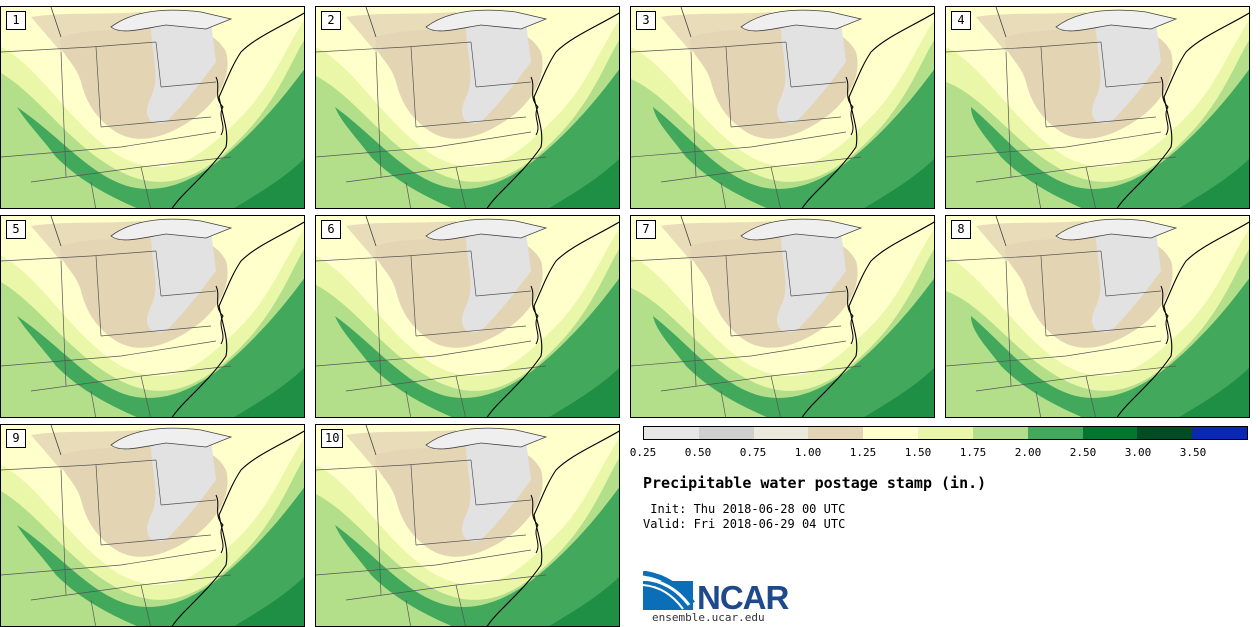 Image resolution: width=1260 pixels, height=627 pixels. What do you see at coordinates (646, 229) in the screenshot?
I see `member-label: 7` at bounding box center [646, 229].